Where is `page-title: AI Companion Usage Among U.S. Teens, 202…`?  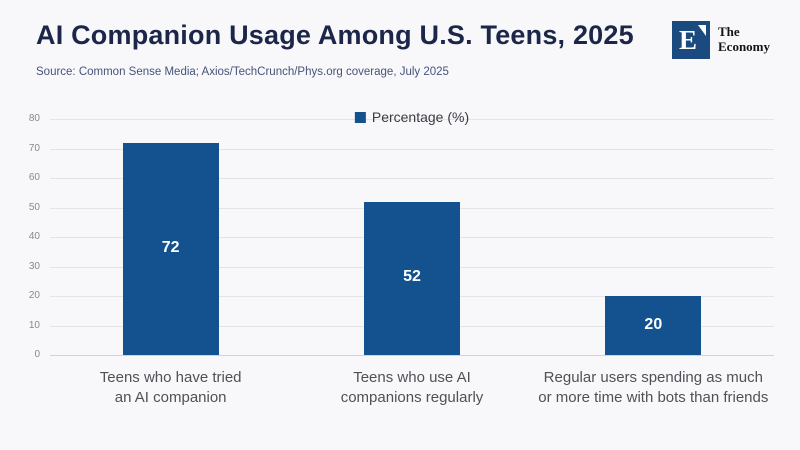
page-title: AI Companion Usage Among U.S. Teens, 202… is located at coordinates (335, 35).